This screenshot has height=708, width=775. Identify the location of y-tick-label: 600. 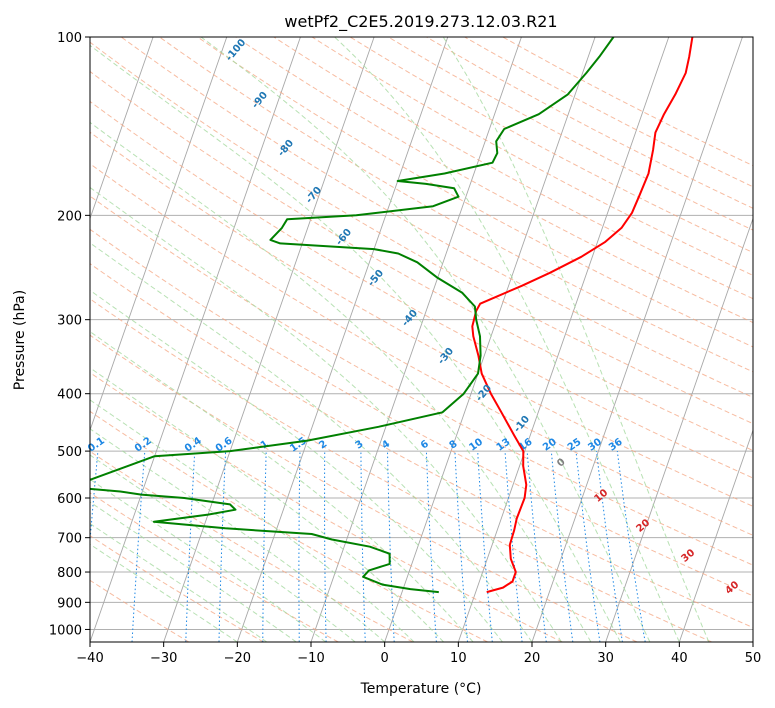
(69, 499).